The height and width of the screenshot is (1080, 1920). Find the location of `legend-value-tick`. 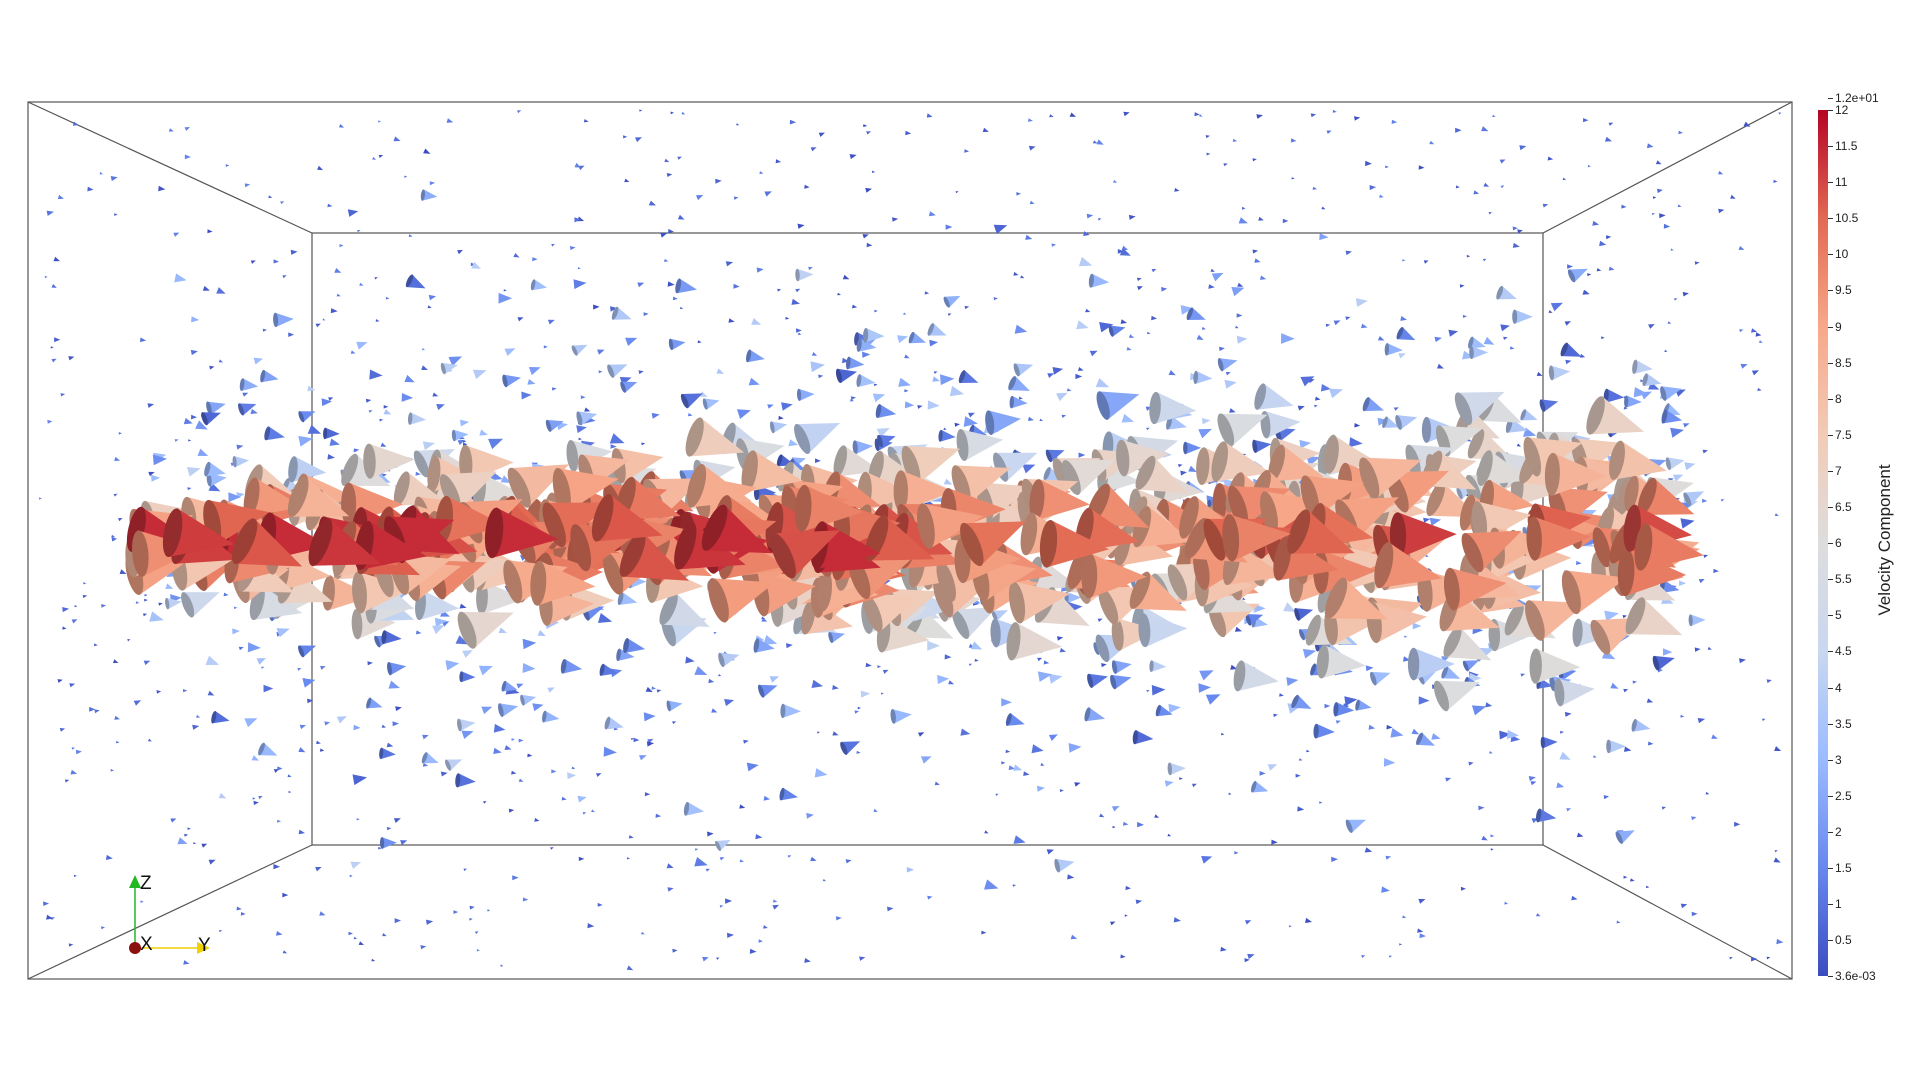

legend-value-tick is located at coordinates (1830, 508).